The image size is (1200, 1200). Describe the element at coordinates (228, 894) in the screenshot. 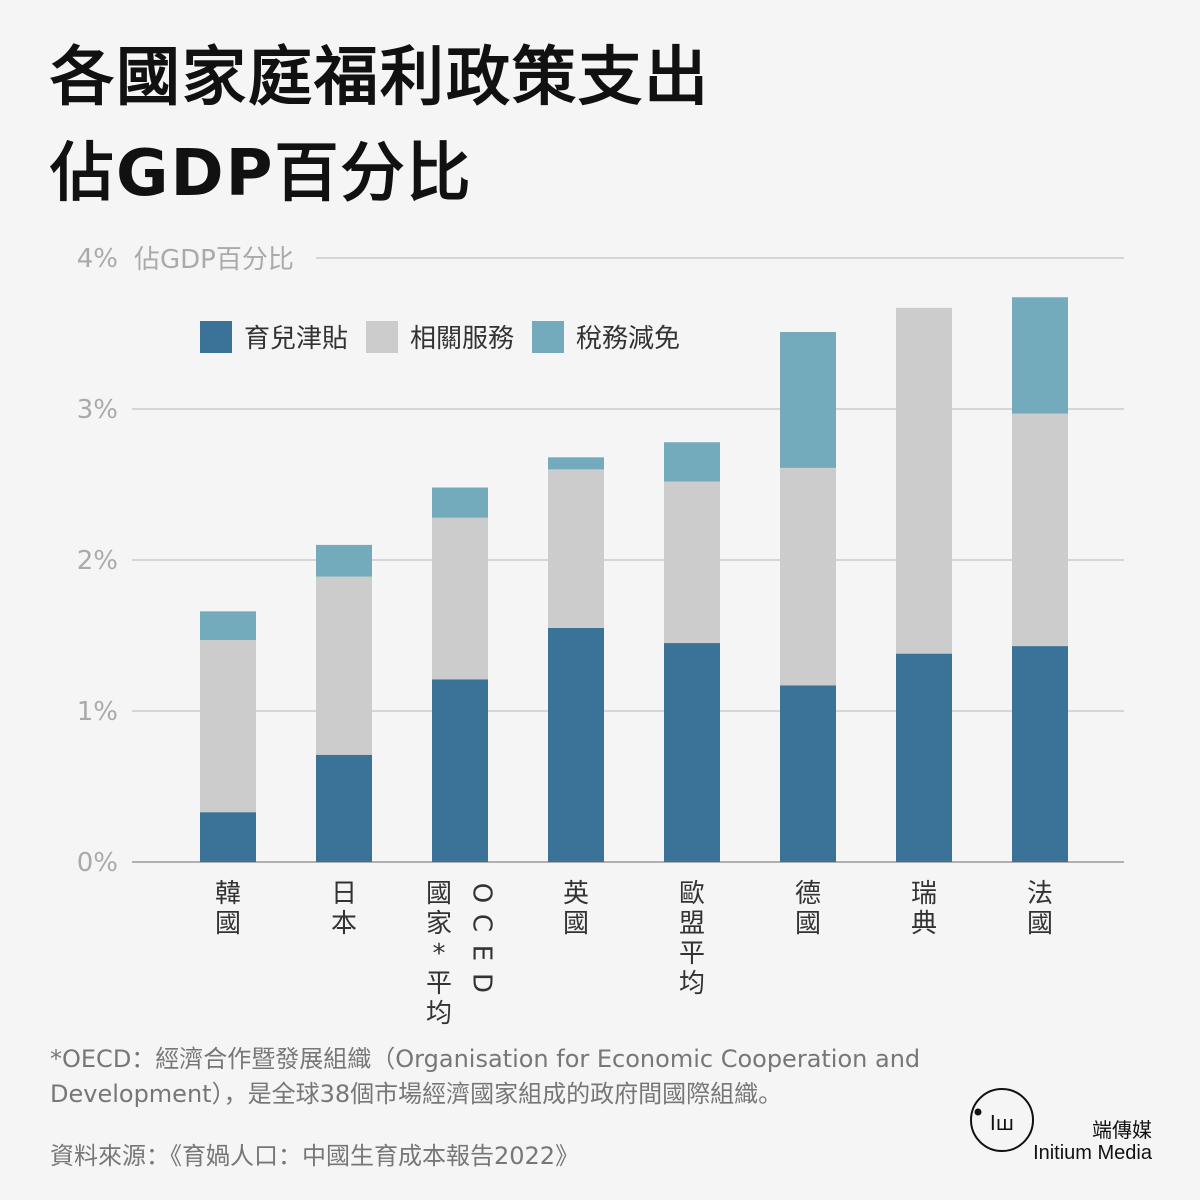

I see `x-tick-label: 韓` at that location.